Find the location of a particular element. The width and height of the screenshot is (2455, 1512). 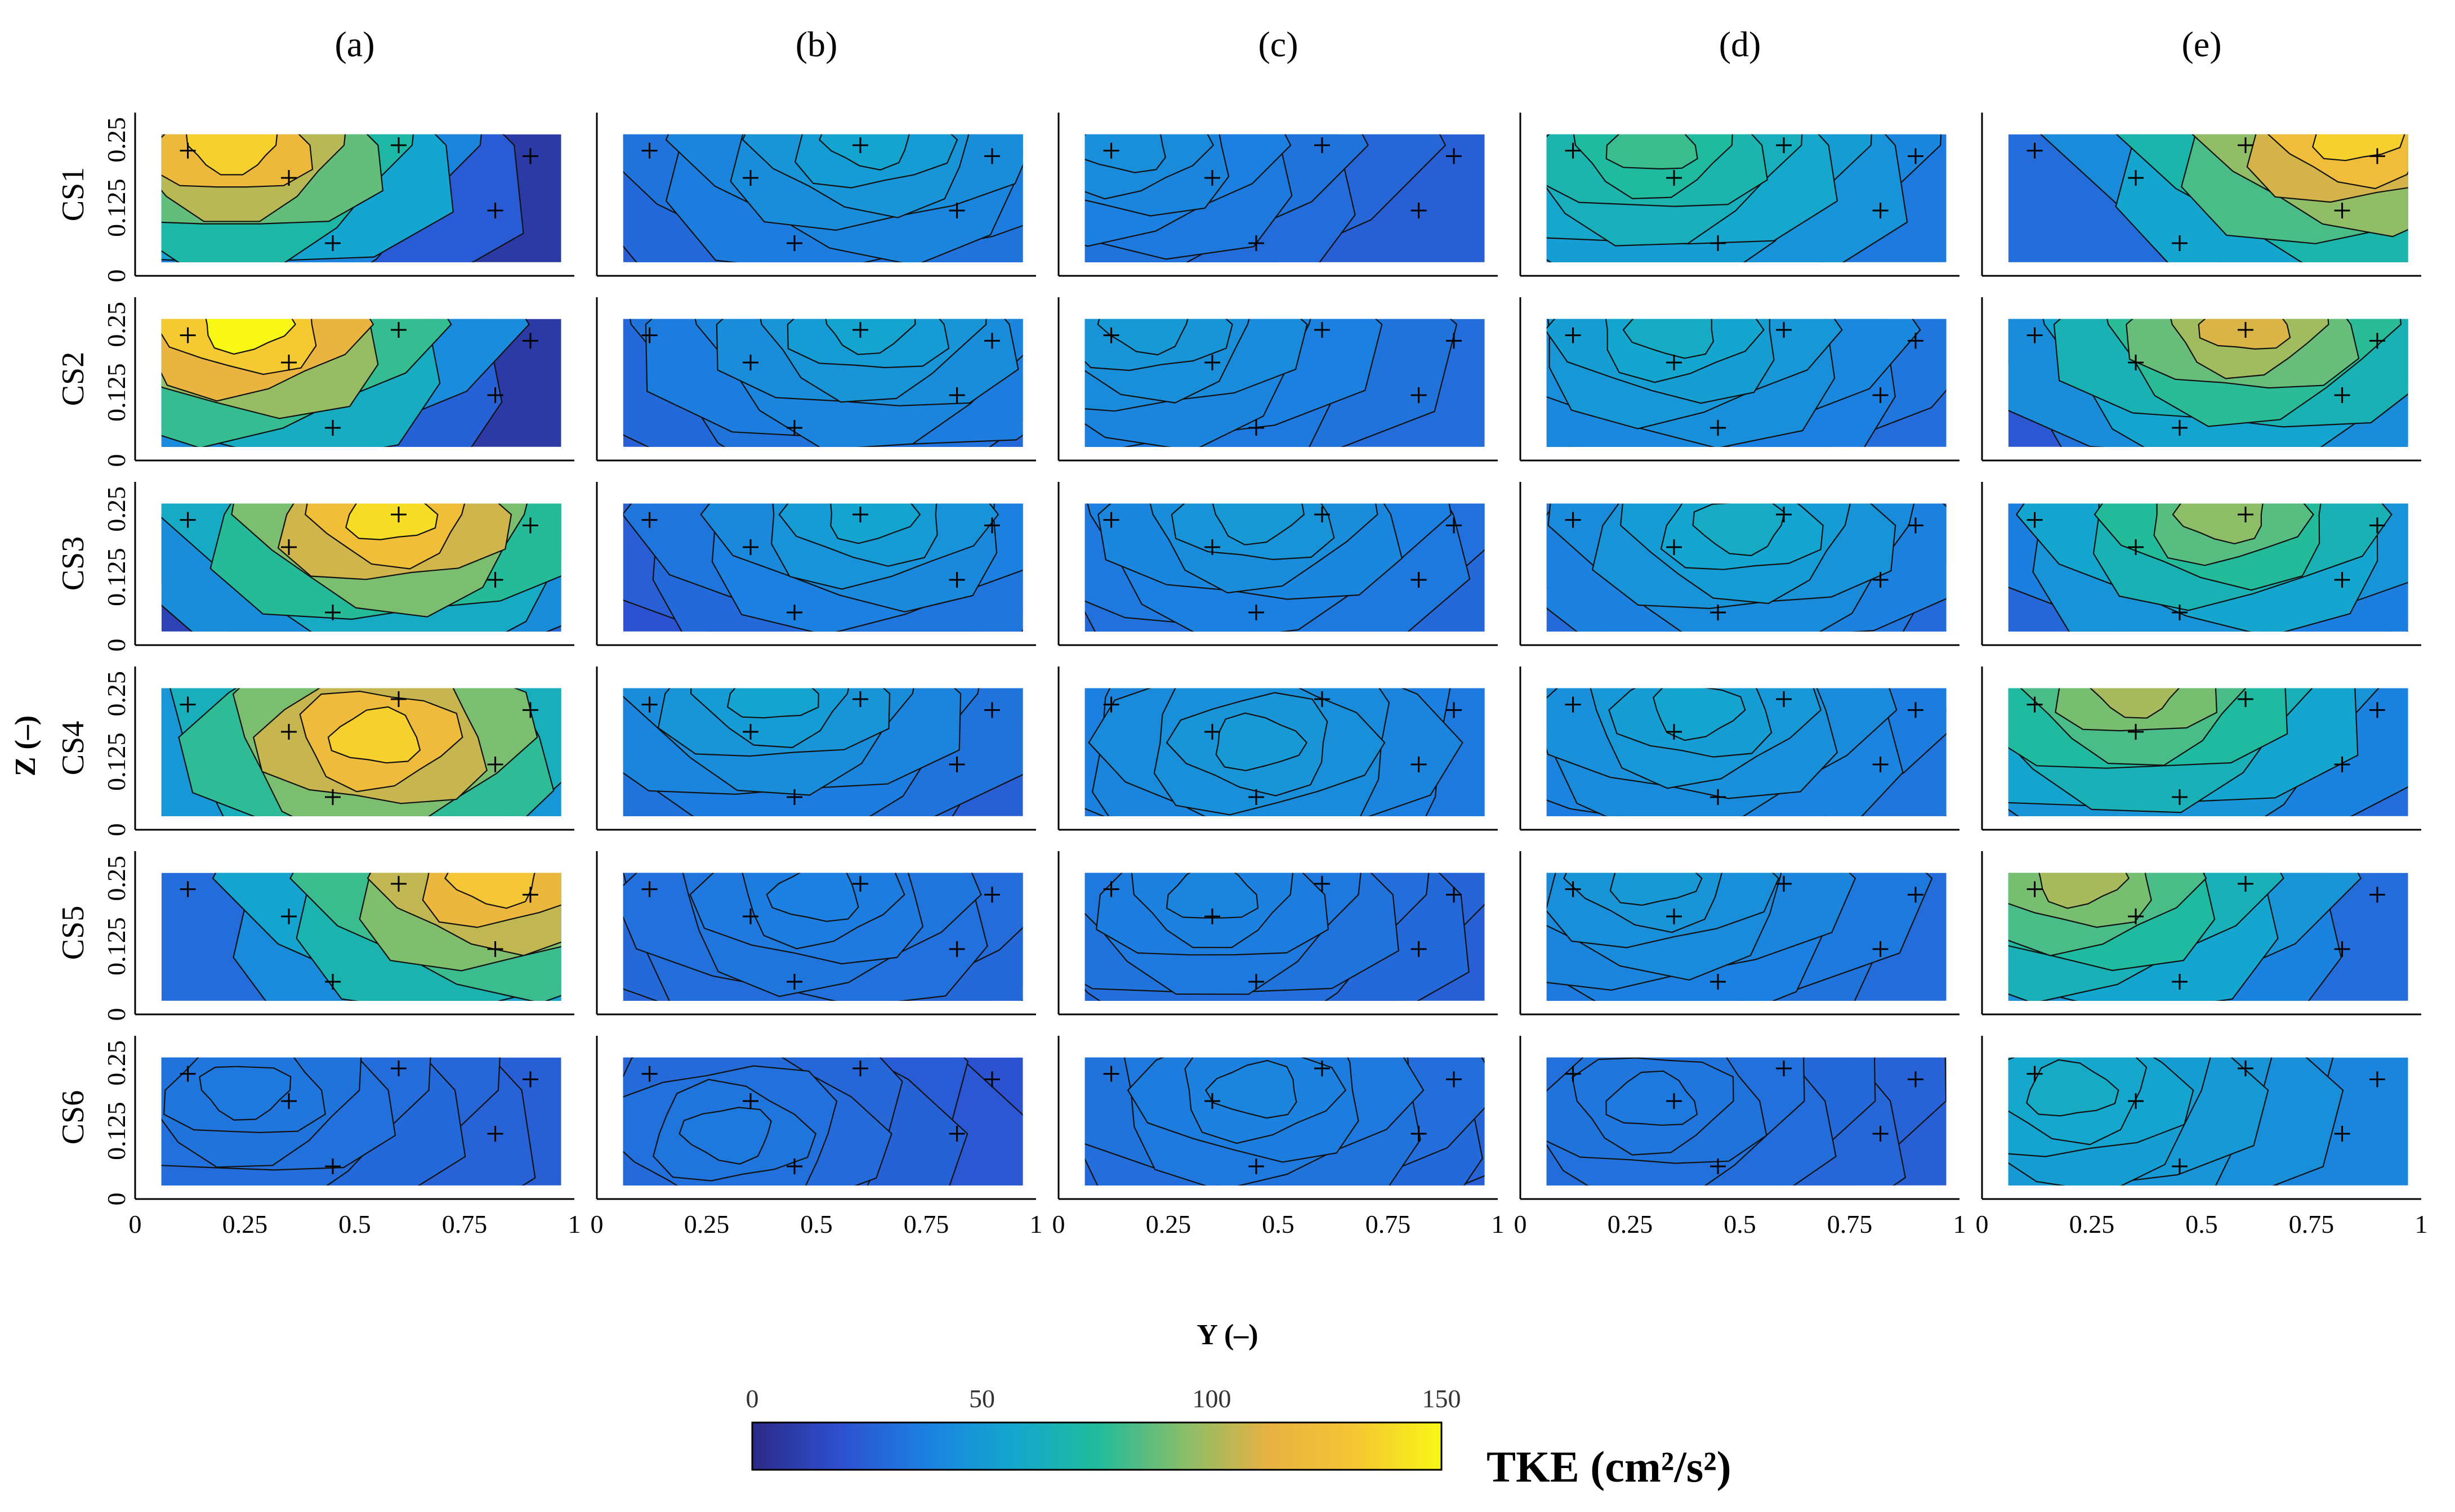

x-axis-label: Y (–) is located at coordinates (1227, 1335).